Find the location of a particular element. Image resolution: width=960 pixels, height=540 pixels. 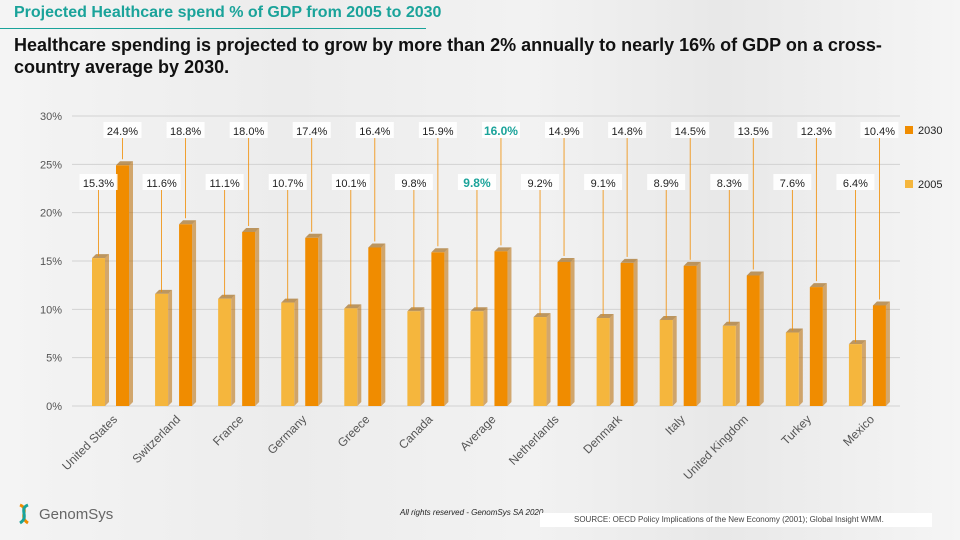

y-tick-label: 10% is located at coordinates (51, 310).